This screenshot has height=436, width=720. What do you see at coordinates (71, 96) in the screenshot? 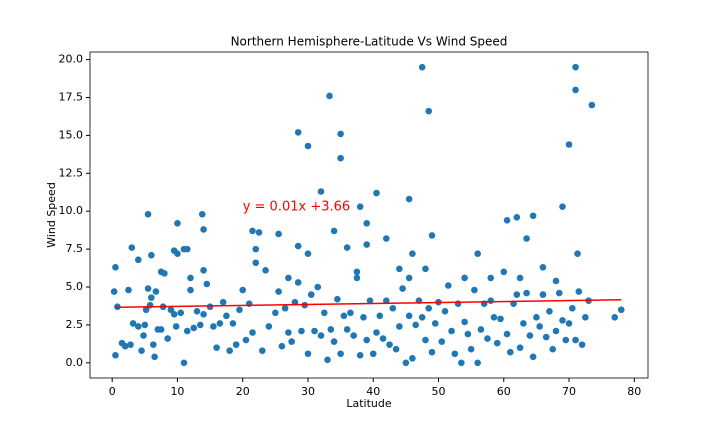
I see `y-tick-label: 17.5` at bounding box center [71, 96].